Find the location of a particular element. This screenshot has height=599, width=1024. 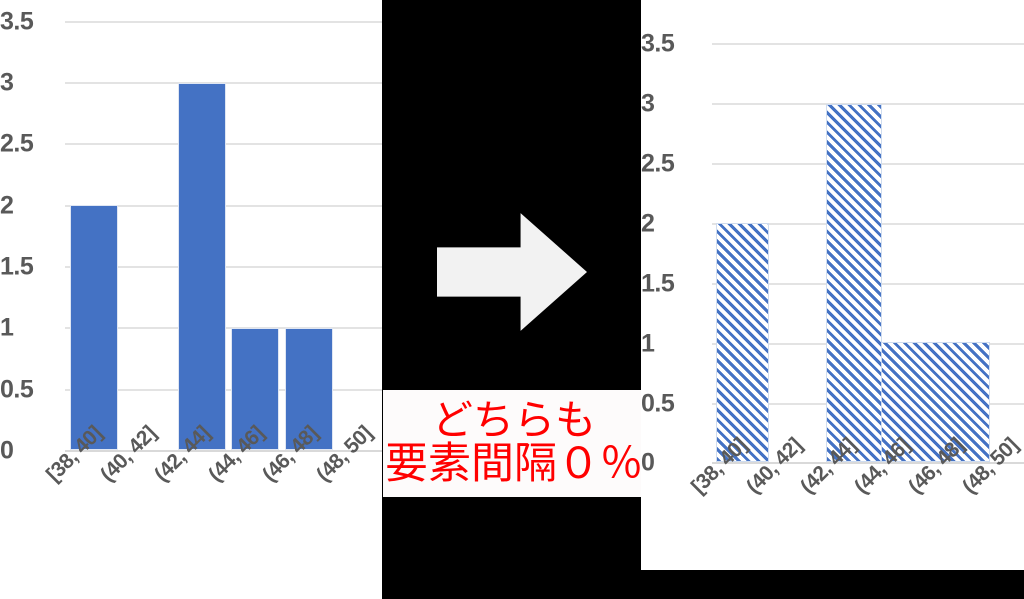

right-arrow-icon is located at coordinates (512, 272).